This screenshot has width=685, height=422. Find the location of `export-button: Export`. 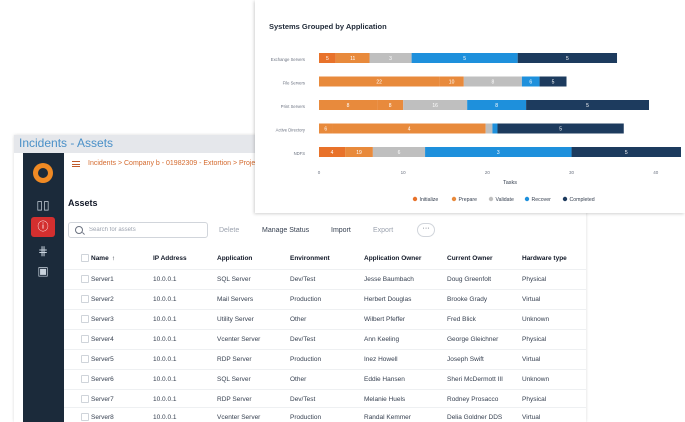

export-button: Export is located at coordinates (383, 230).